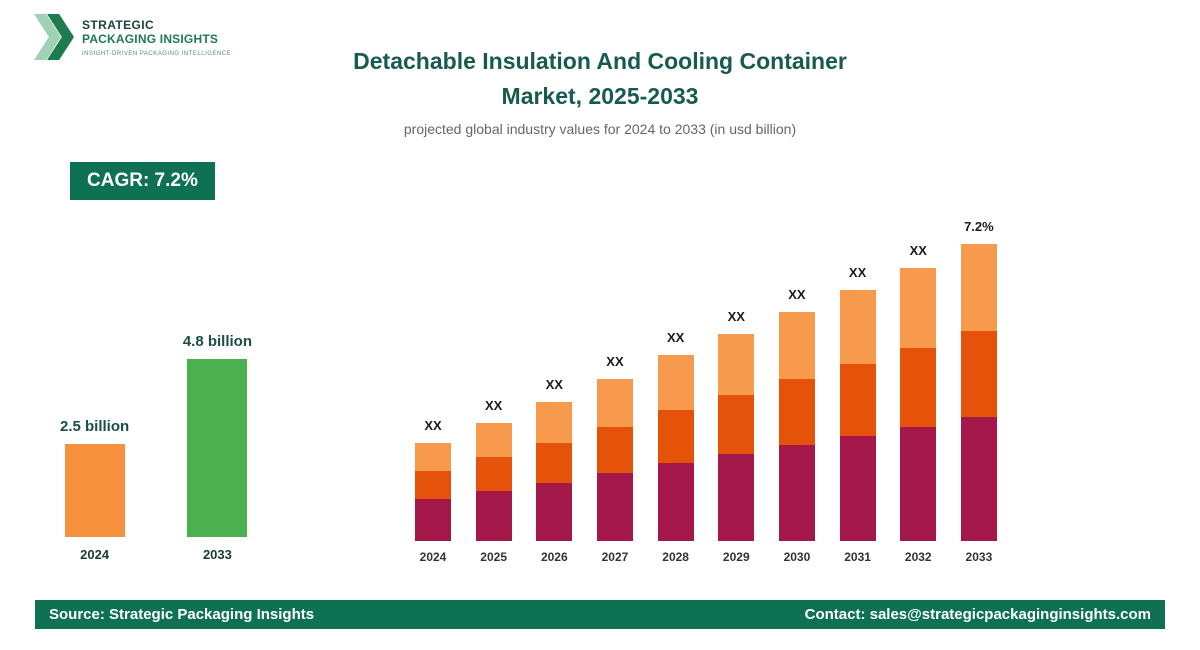  I want to click on cagr-badge: CAGR: 7.2%, so click(142, 181).